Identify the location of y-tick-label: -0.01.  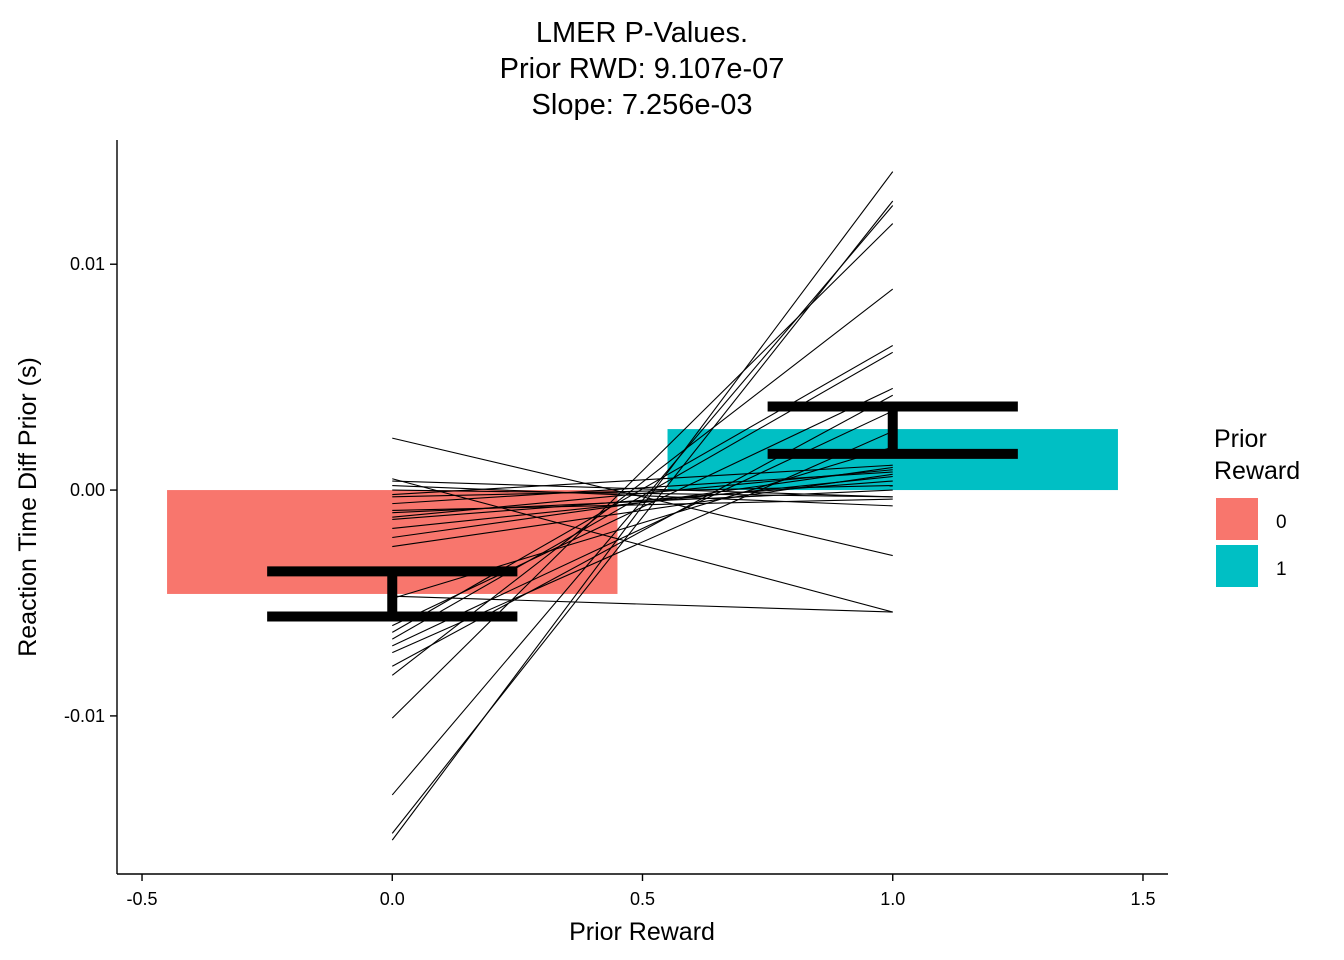
(84, 716).